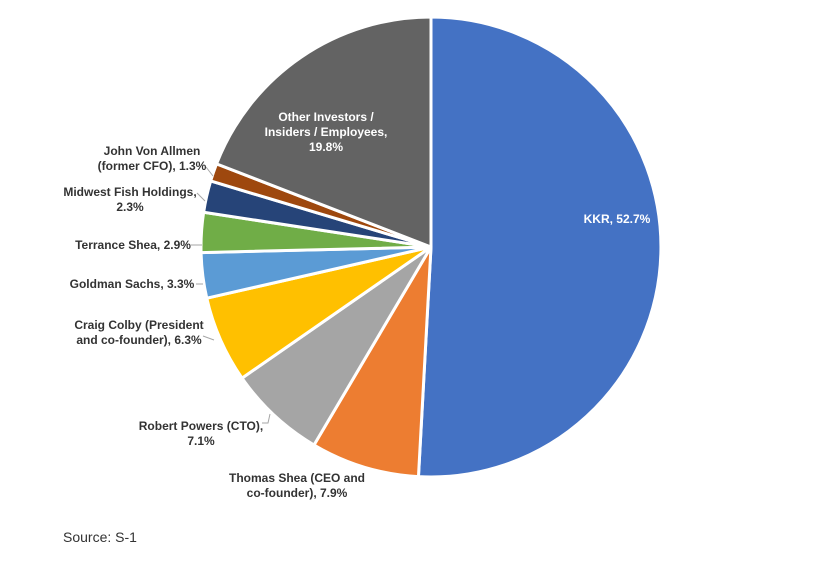 This screenshot has width=836, height=564. I want to click on slice-label-line: 2.3%, so click(130, 207).